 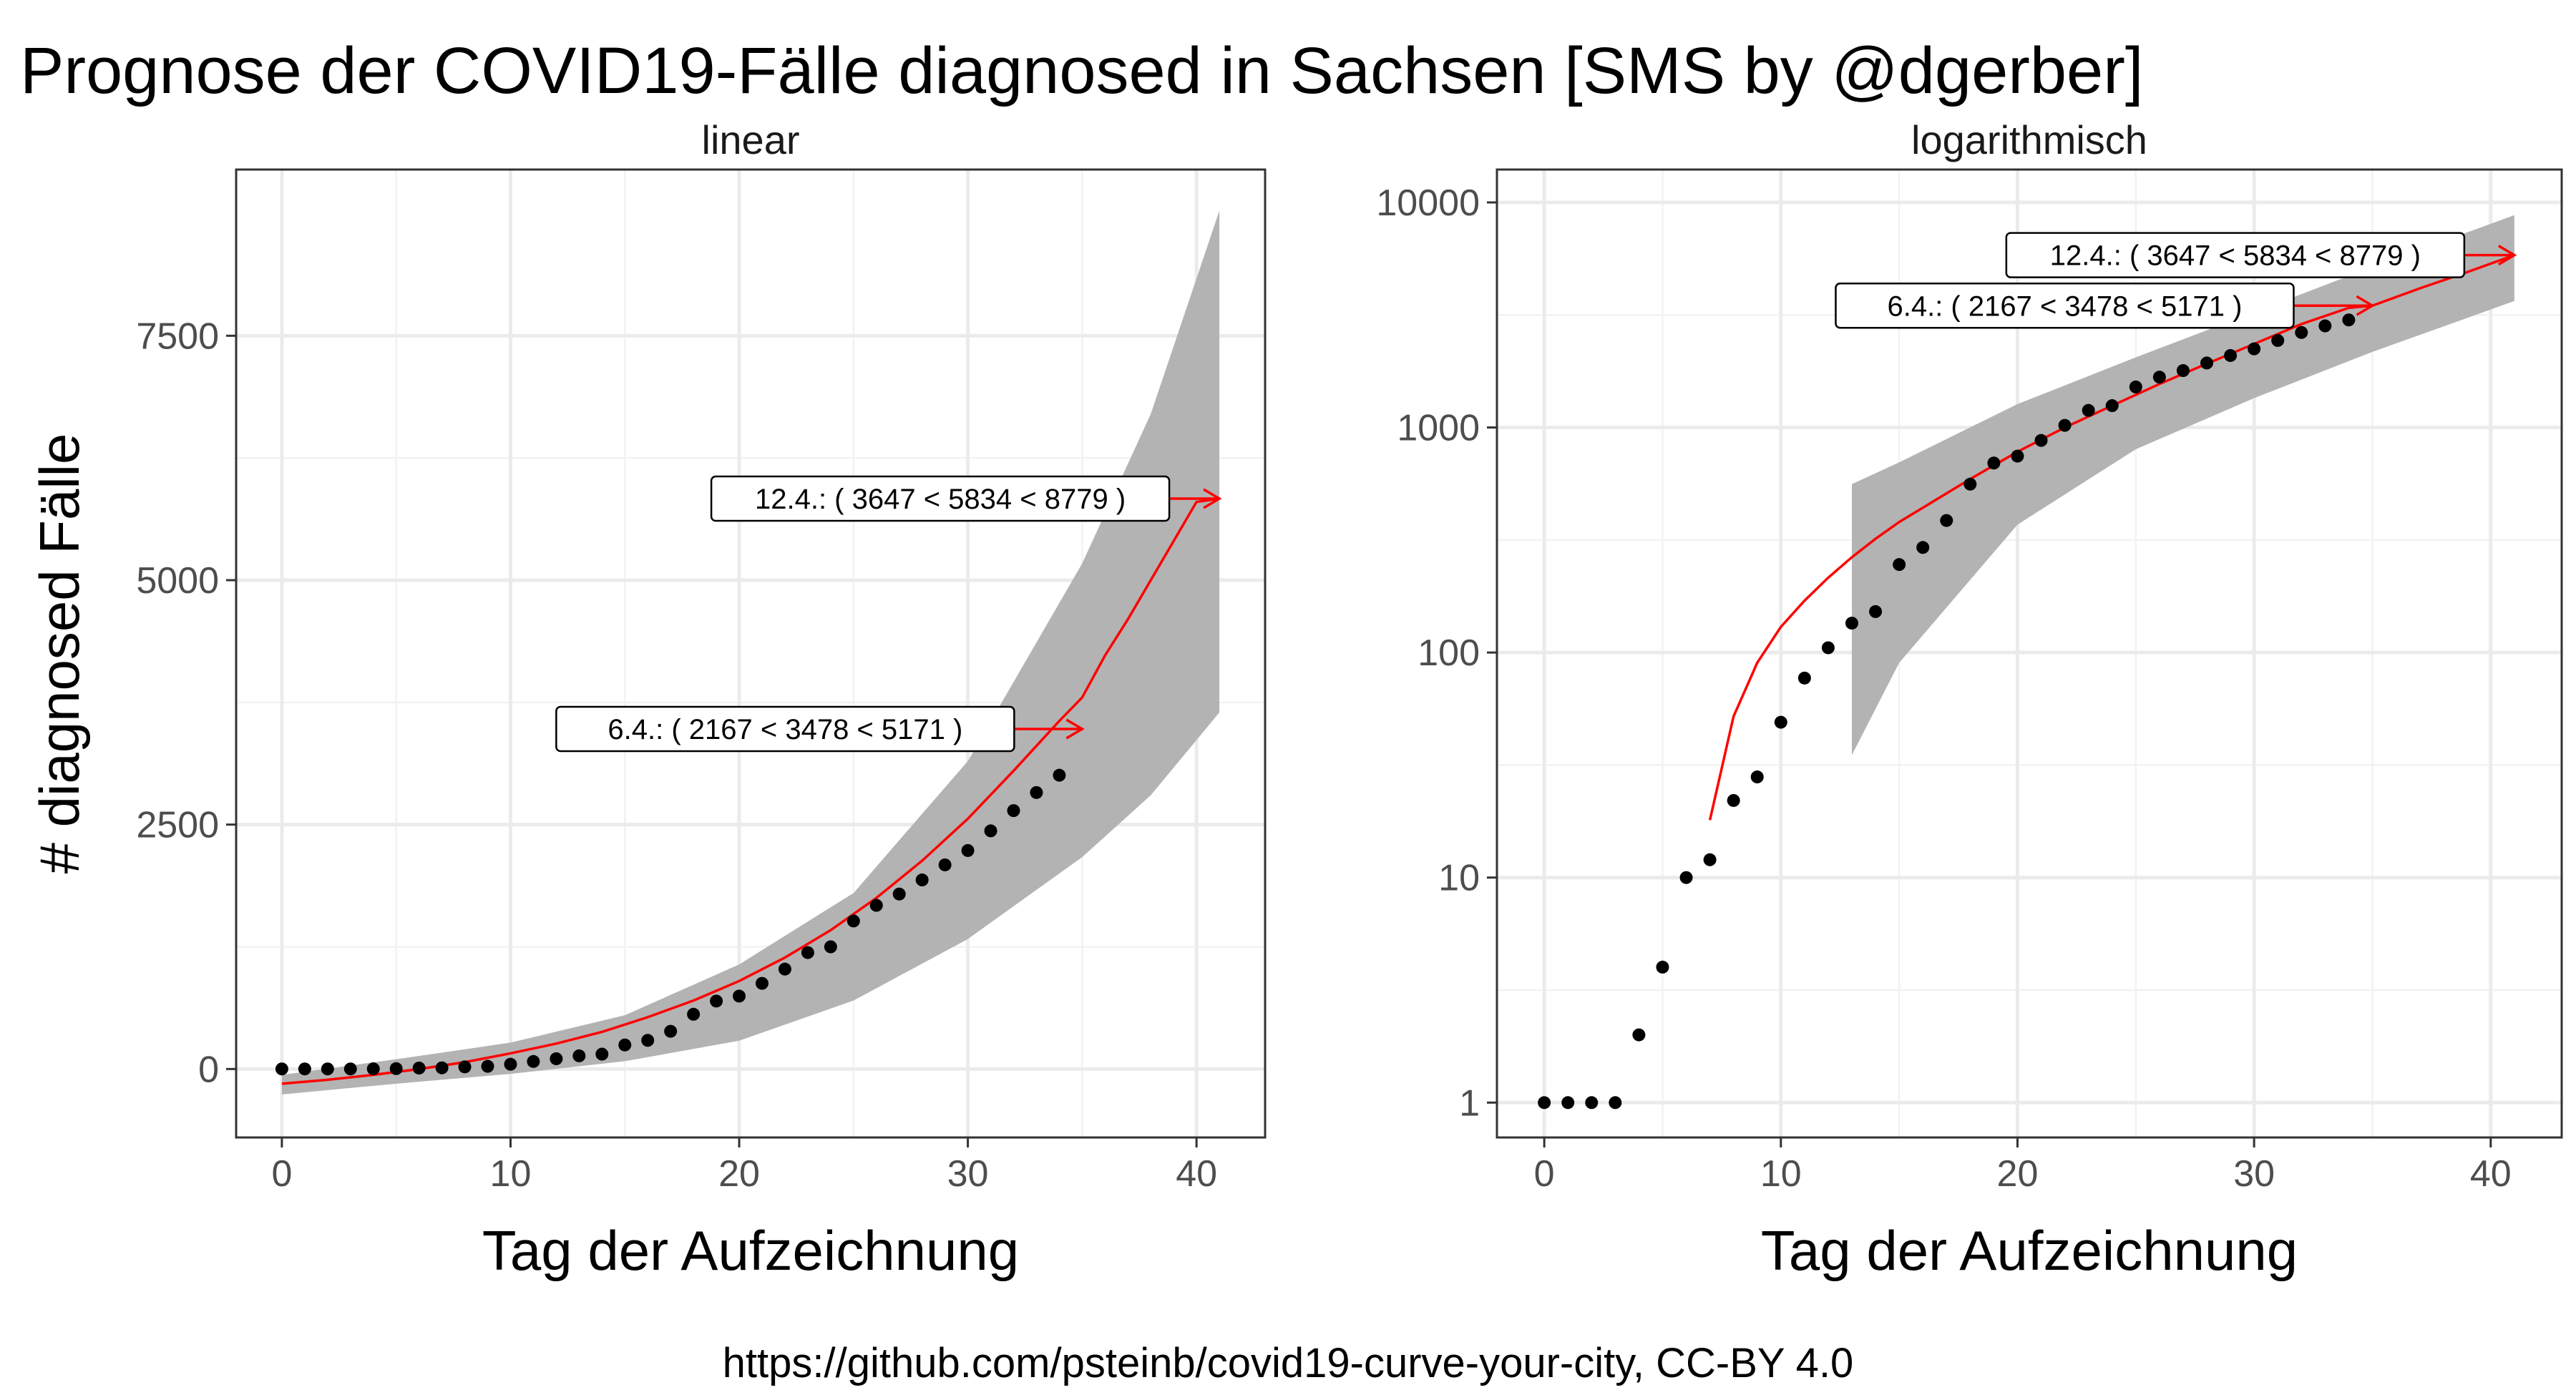 What do you see at coordinates (177, 581) in the screenshot?
I see `y-tick-label: 5000` at bounding box center [177, 581].